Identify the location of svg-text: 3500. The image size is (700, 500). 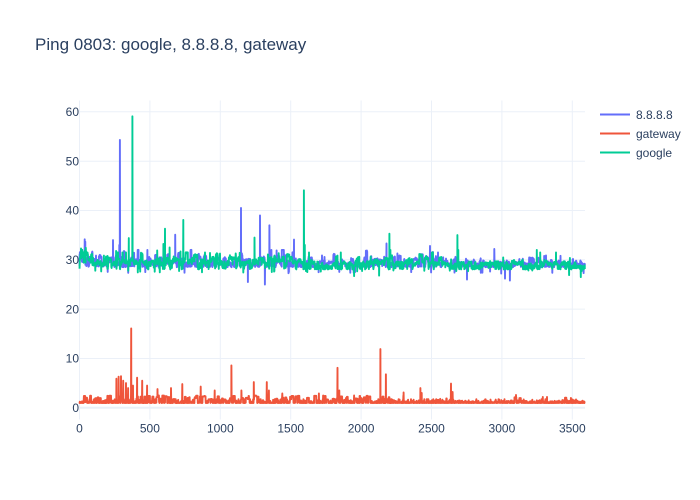
(572, 429).